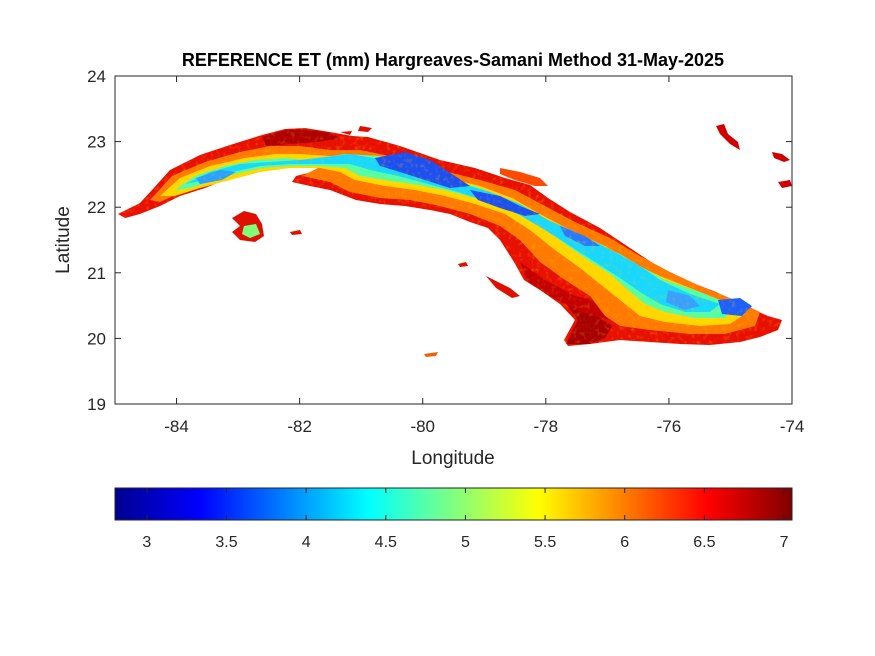 The image size is (875, 656). Describe the element at coordinates (96, 338) in the screenshot. I see `y-tick-label: 20` at that location.